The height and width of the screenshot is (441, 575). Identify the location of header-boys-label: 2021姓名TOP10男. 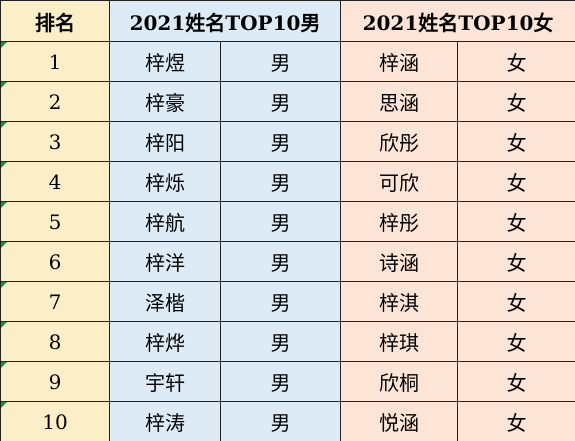
(225, 22).